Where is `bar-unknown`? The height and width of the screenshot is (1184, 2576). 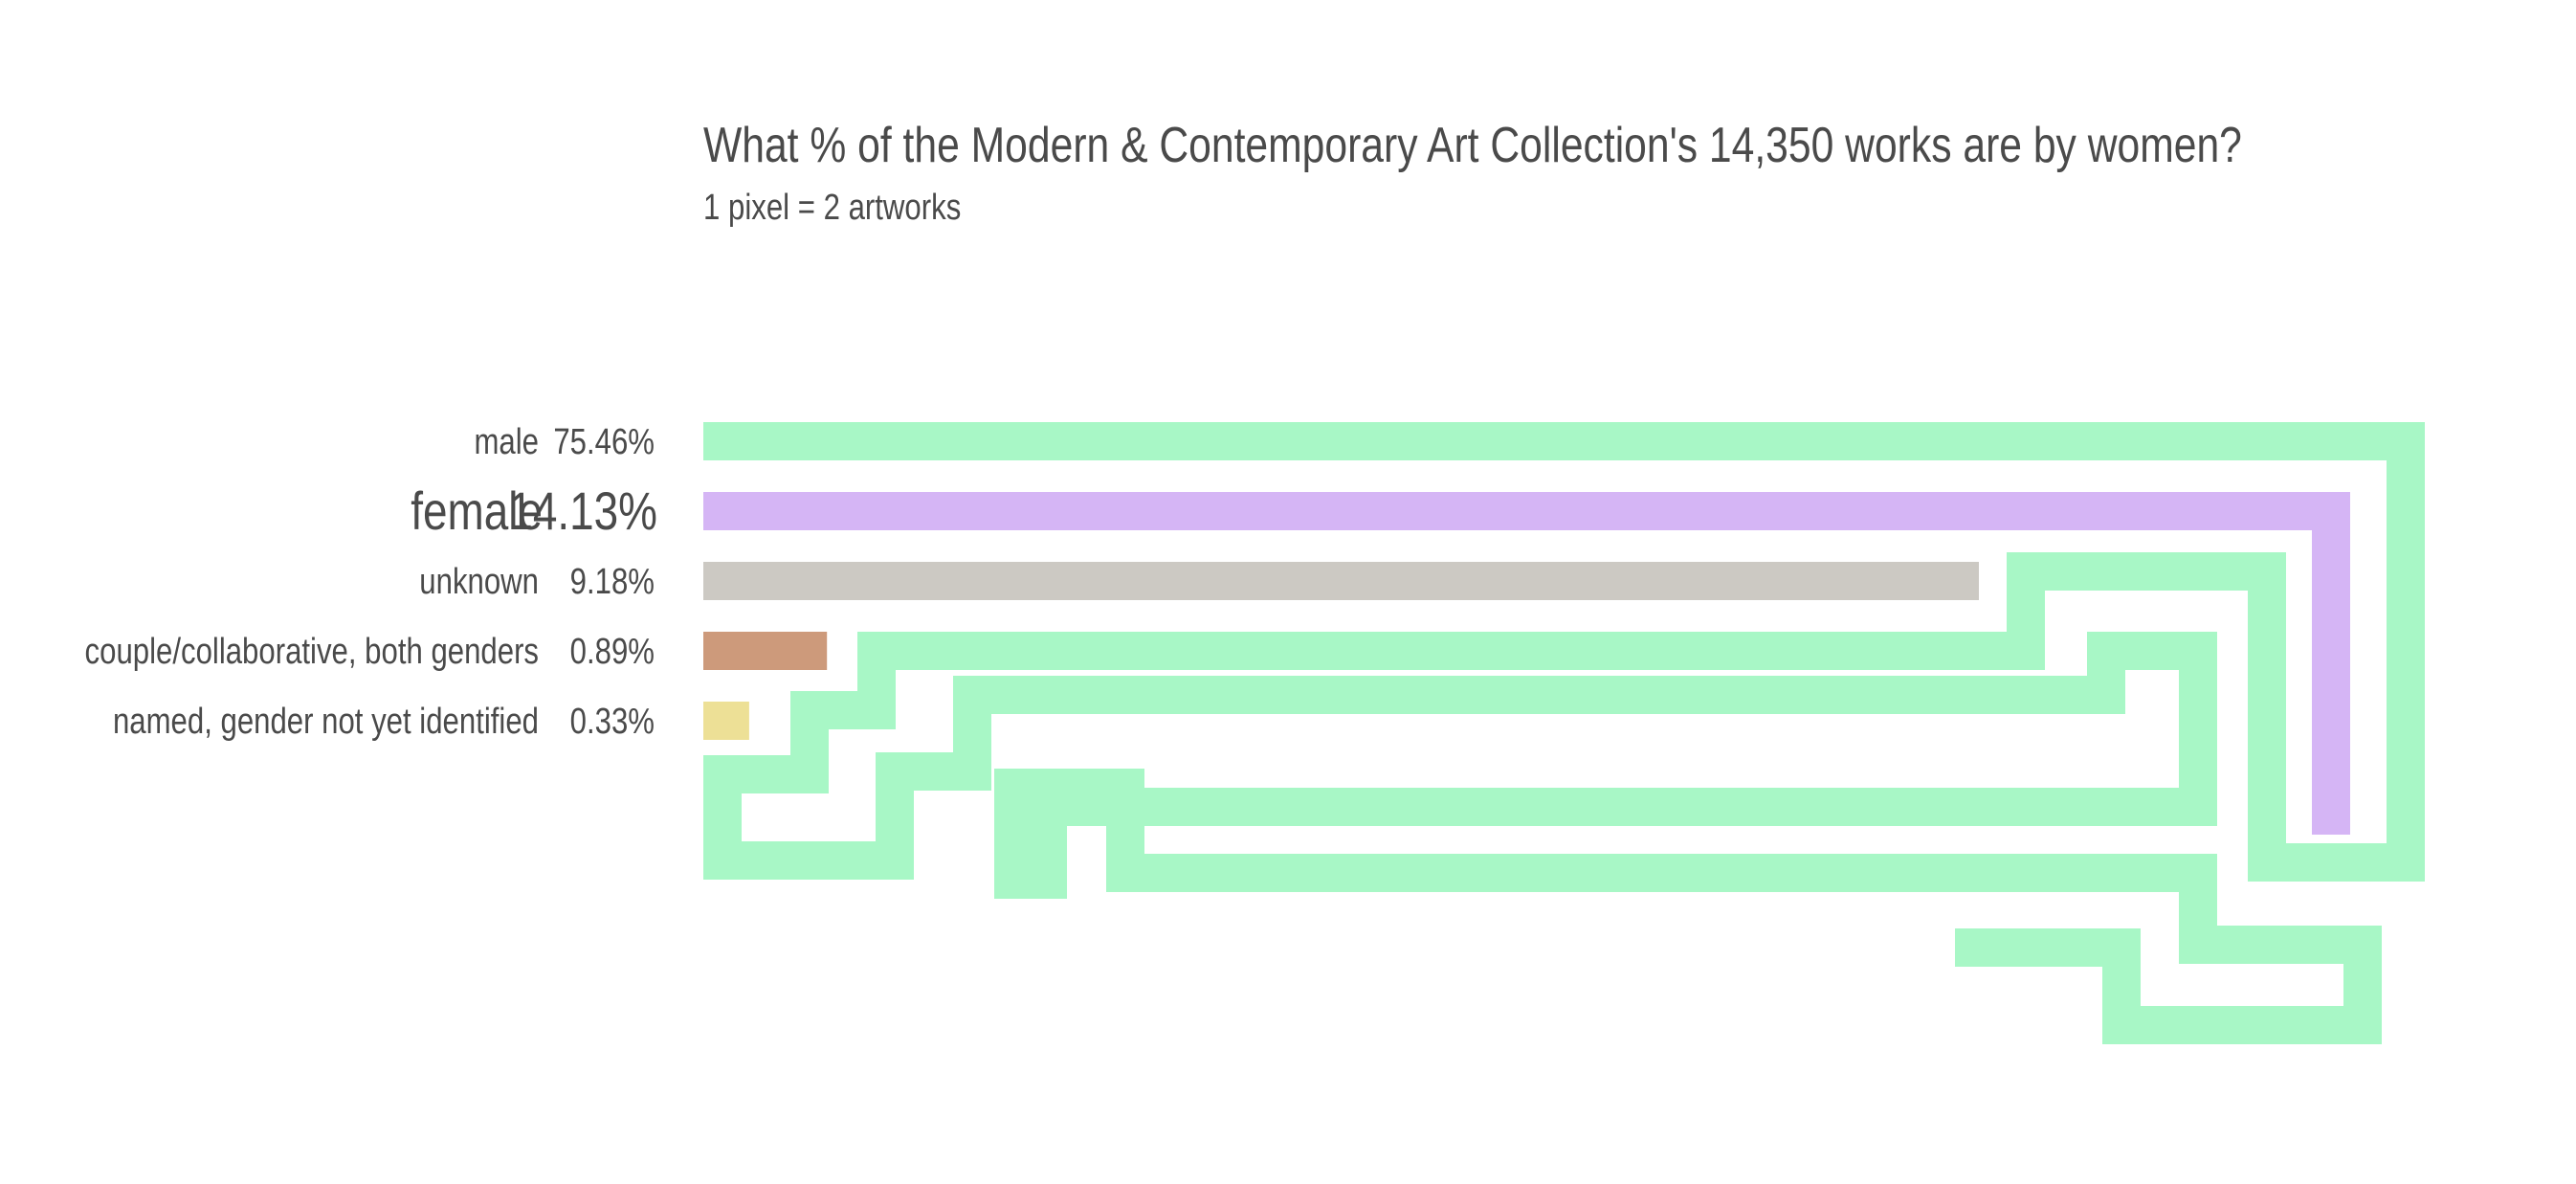
bar-unknown is located at coordinates (1341, 581).